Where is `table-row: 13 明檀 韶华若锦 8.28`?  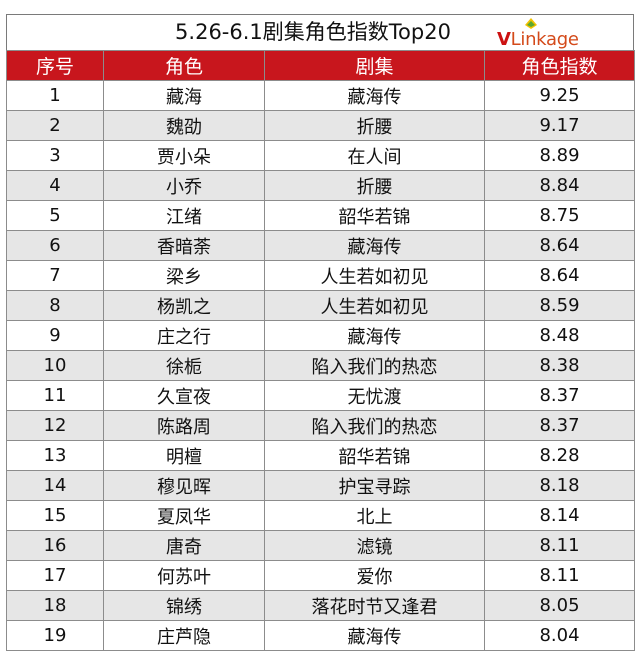 table-row: 13 明檀 韶华若锦 8.28 is located at coordinates (320, 455).